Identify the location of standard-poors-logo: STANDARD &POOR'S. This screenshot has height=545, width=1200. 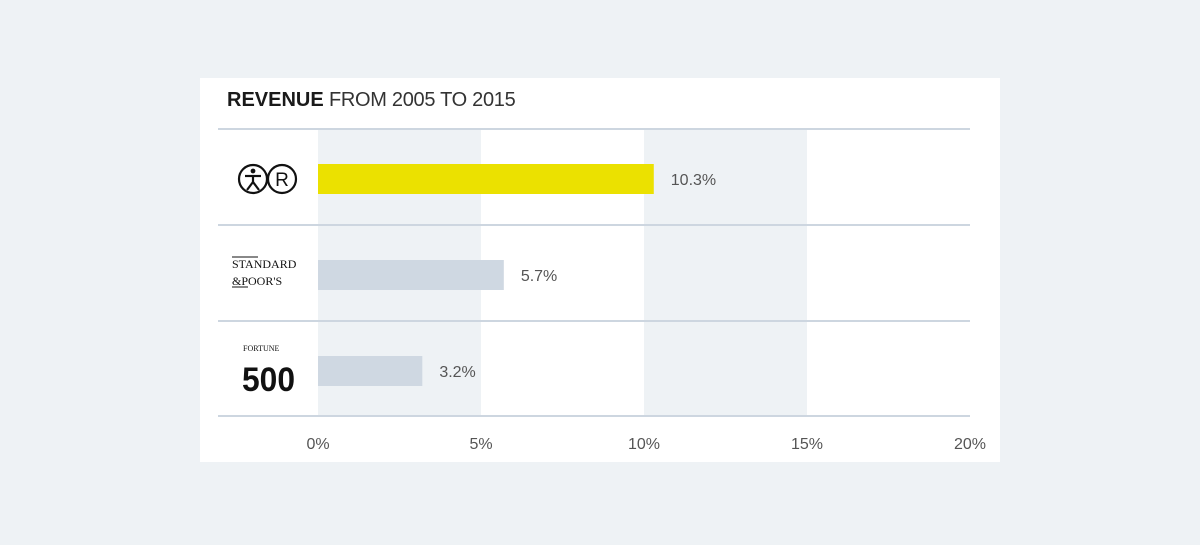
(264, 272).